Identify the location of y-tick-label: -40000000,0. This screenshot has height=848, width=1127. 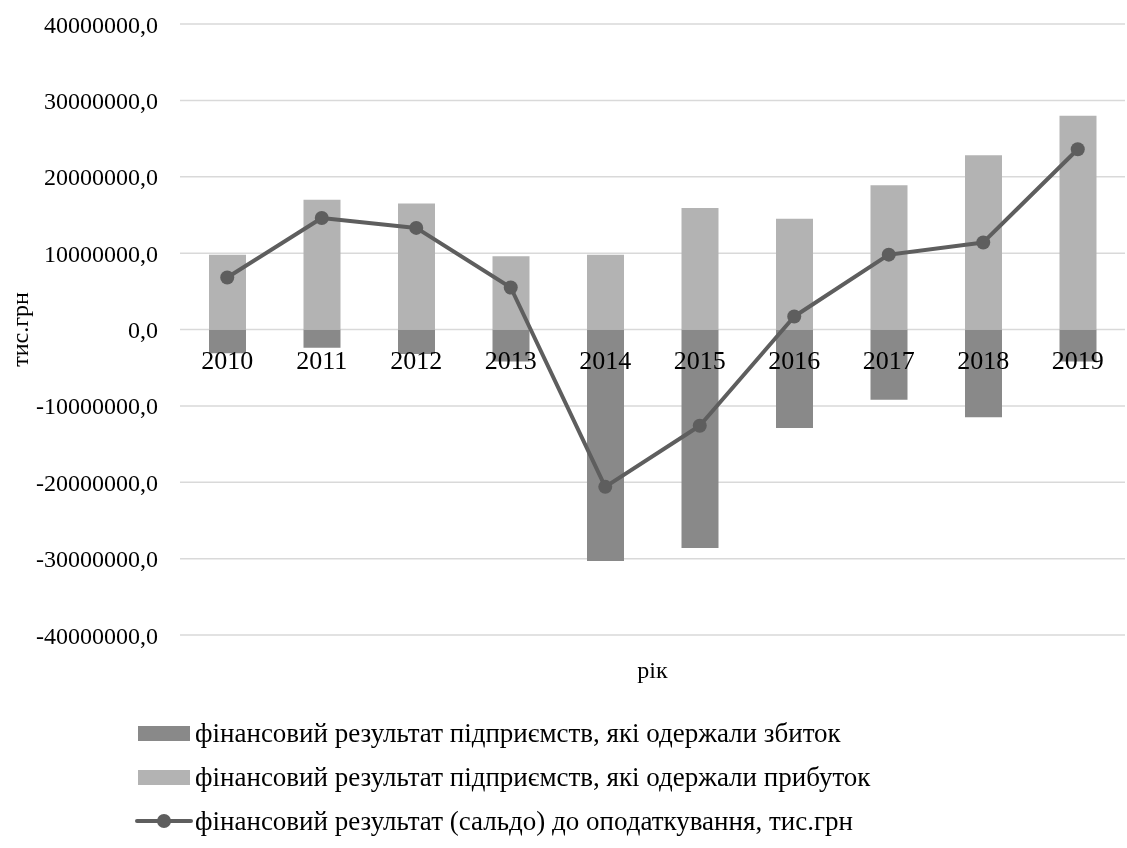
(97, 635).